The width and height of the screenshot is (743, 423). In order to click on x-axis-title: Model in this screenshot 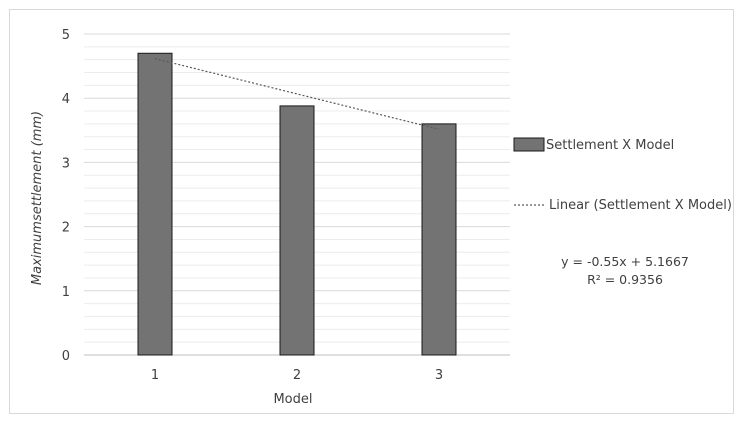, I will do `click(292, 399)`.